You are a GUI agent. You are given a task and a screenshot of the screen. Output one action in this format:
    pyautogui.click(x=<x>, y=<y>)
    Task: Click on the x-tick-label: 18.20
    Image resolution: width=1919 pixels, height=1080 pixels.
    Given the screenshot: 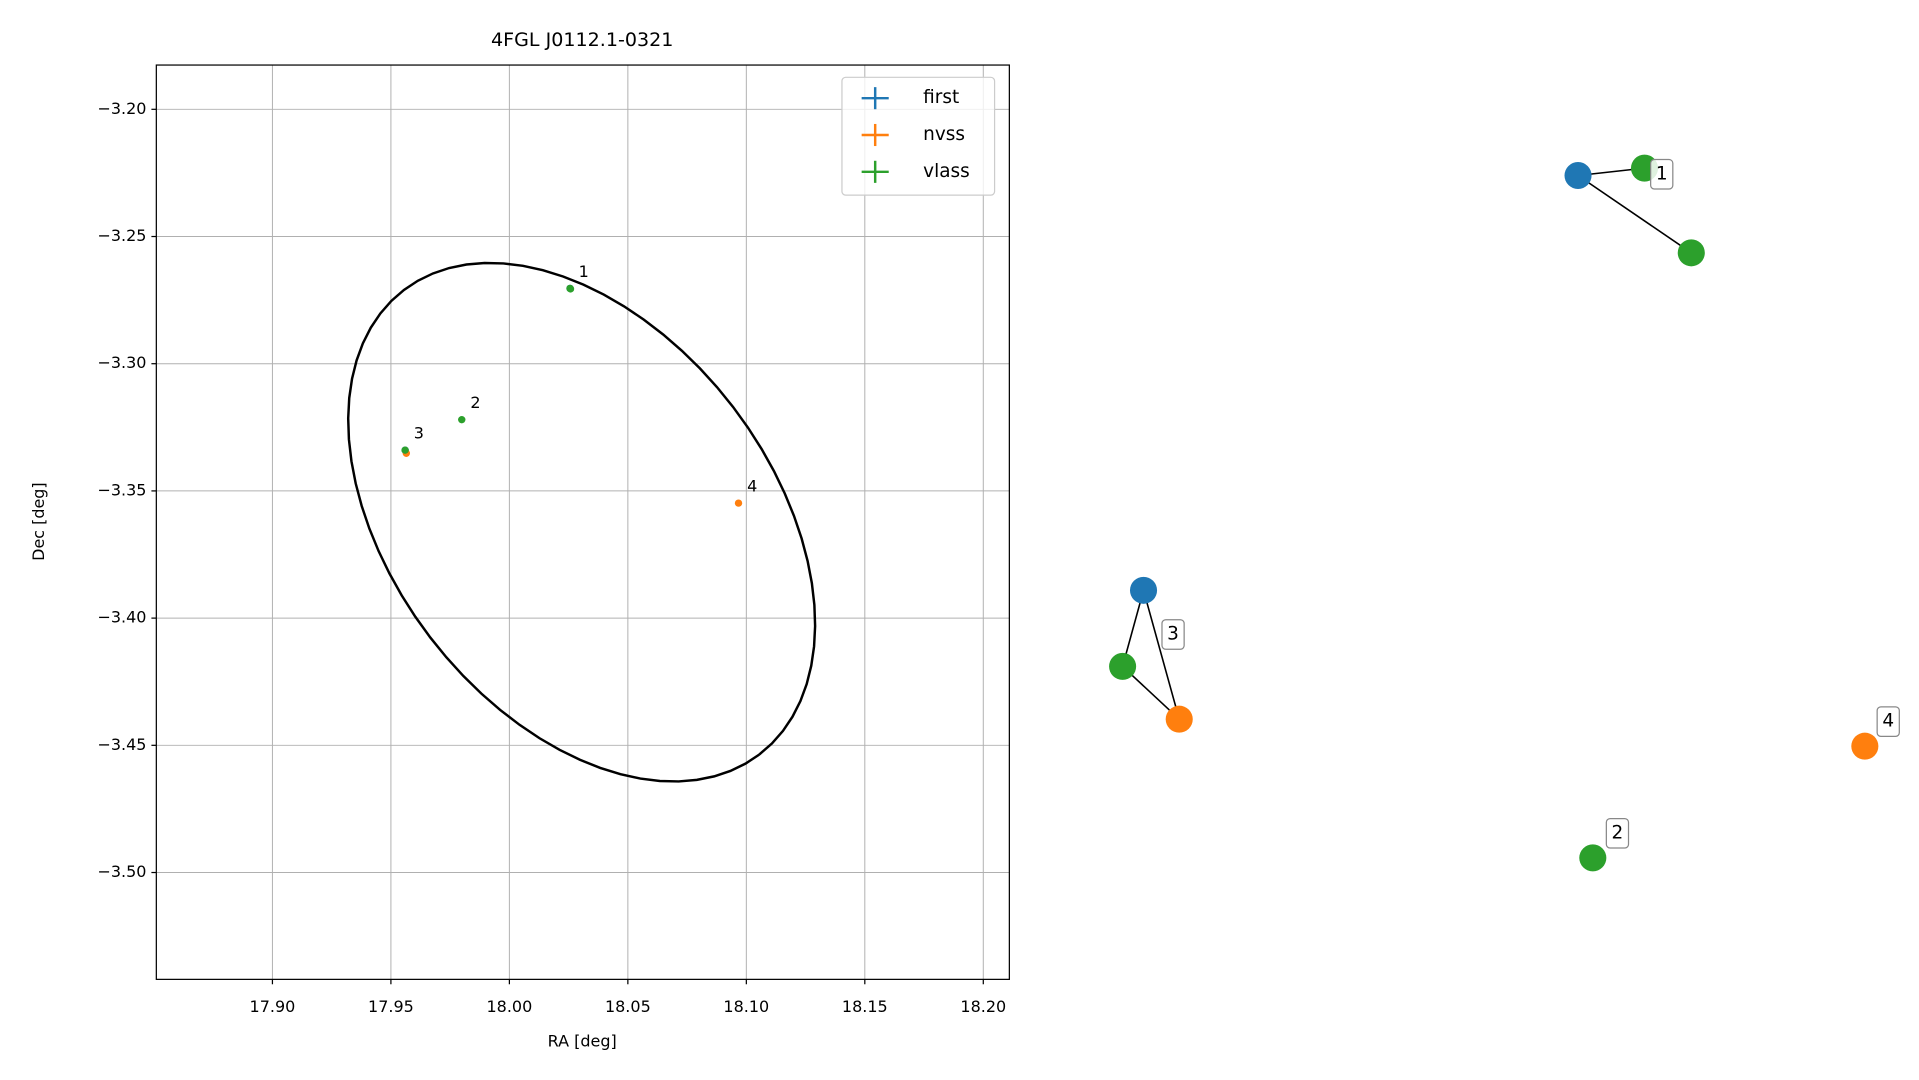 What is the action you would take?
    pyautogui.click(x=983, y=1006)
    